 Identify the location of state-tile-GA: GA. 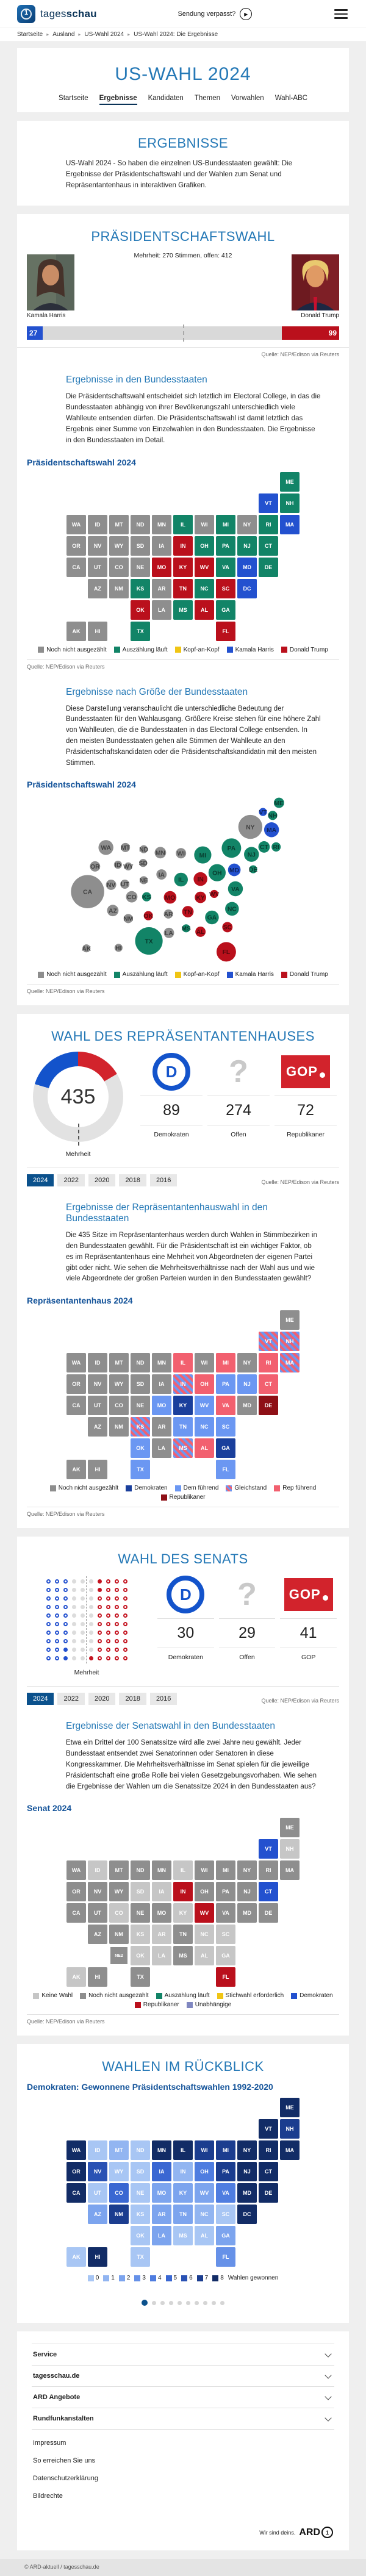
(225, 1956).